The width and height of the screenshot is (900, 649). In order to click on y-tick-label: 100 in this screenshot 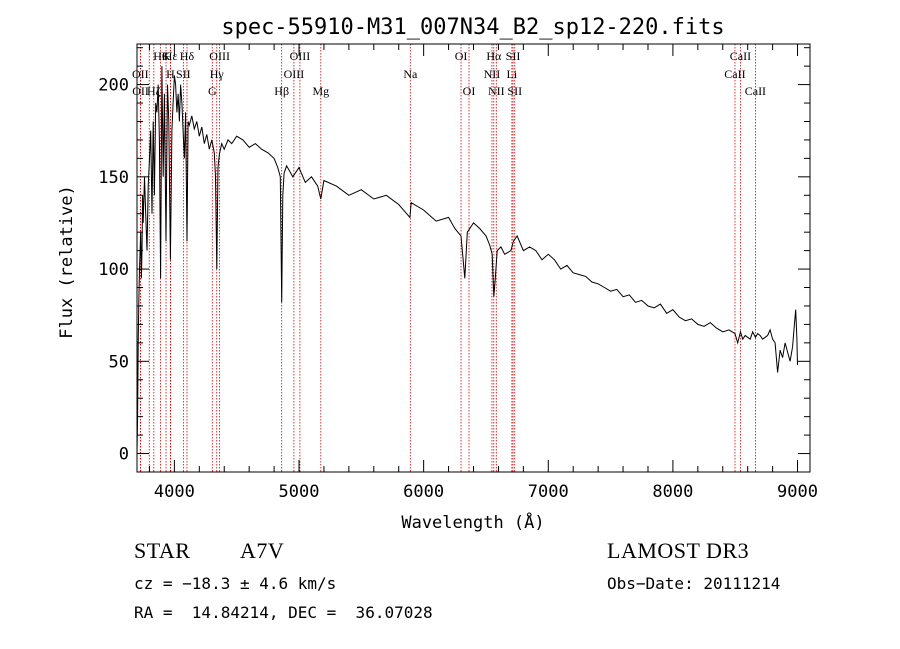, I will do `click(113, 270)`.